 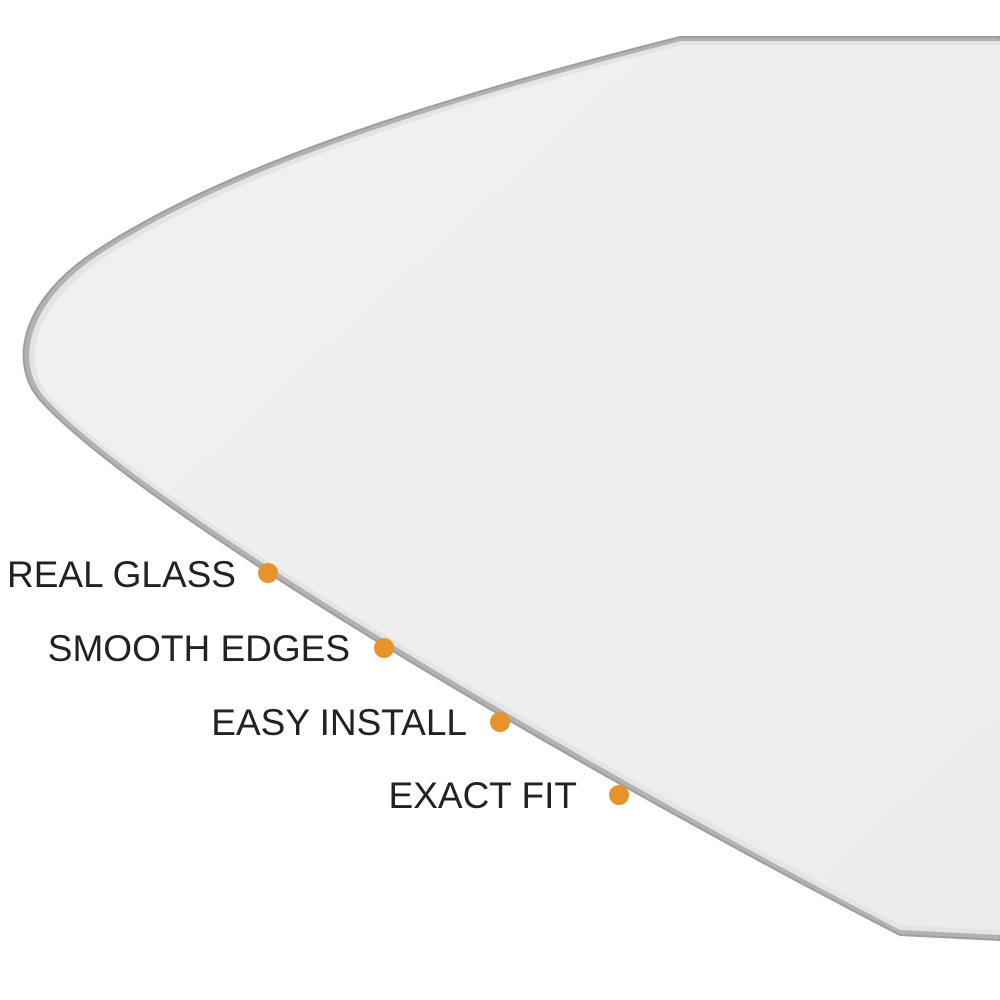 I want to click on feature-label-easy-install: EASY INSTALL, so click(x=339, y=722).